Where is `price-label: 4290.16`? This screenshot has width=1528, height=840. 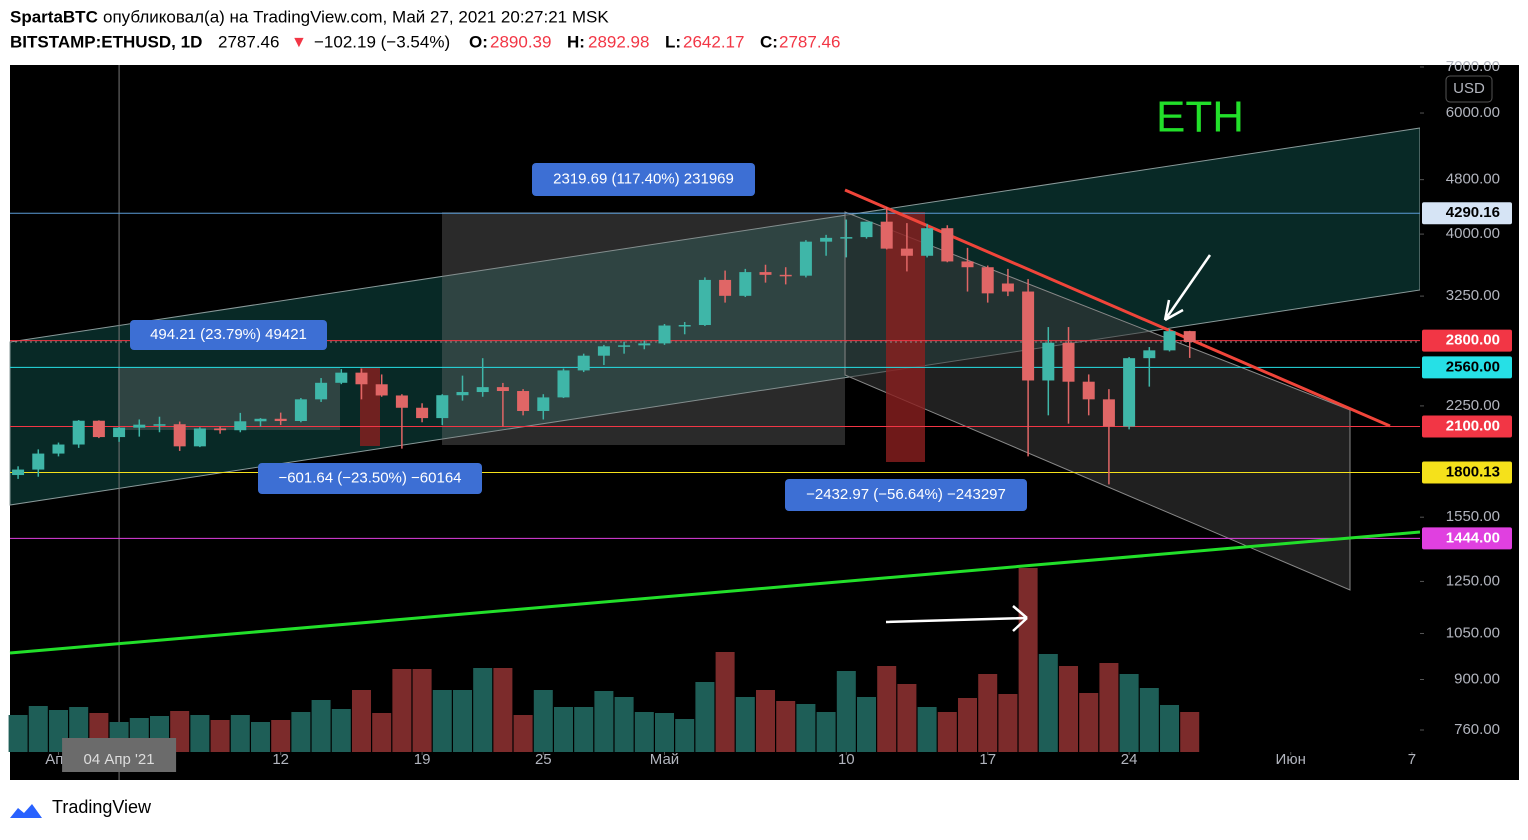
price-label: 4290.16 is located at coordinates (1473, 212).